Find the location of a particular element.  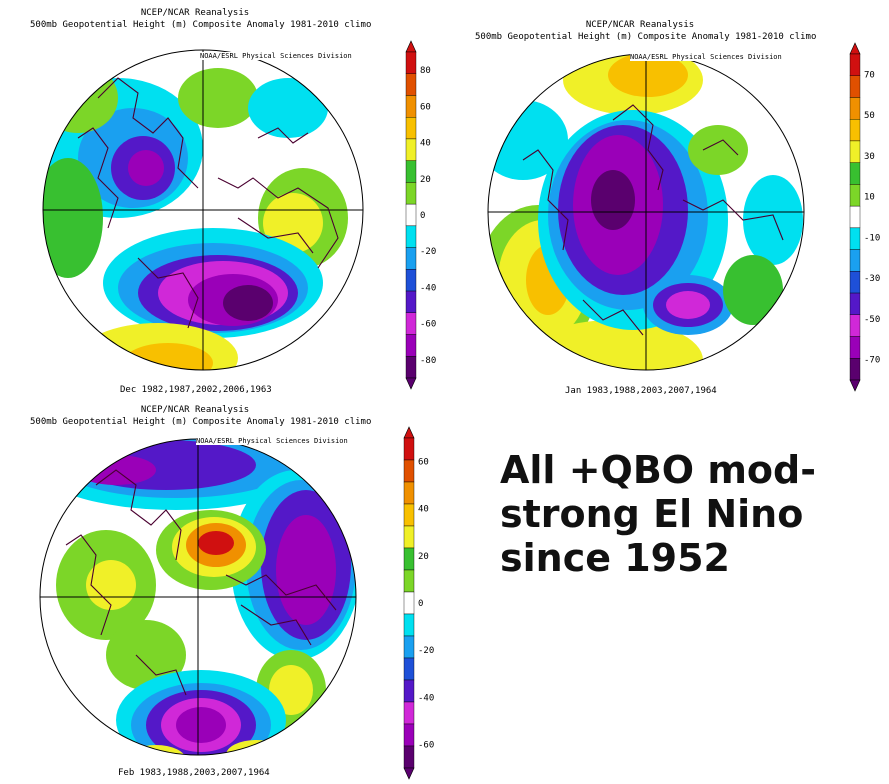

colorbar-tick-label: 70 is located at coordinates (869, 75).